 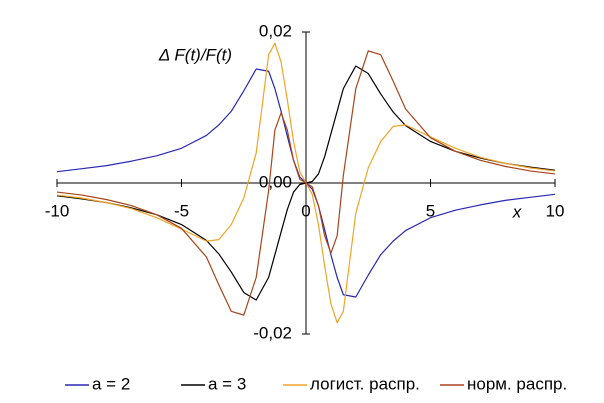 I want to click on y-axis-label: Δ F(t)/F(t), so click(x=195, y=54).